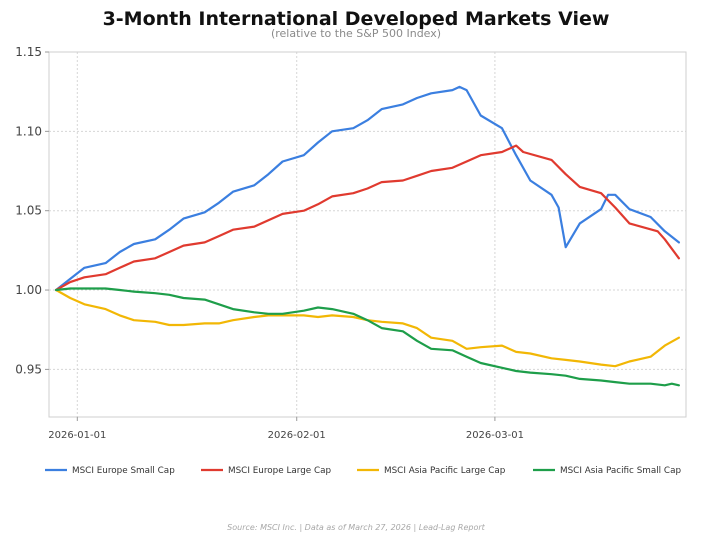 The width and height of the screenshot is (702, 543). What do you see at coordinates (280, 471) in the screenshot?
I see `legend-label: MSCI Europe Large Cap` at bounding box center [280, 471].